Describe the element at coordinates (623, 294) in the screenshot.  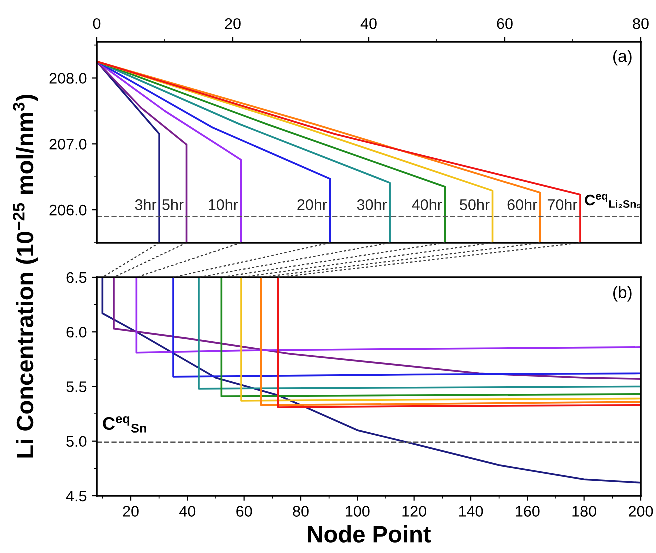
I see `annotation: (b)` at that location.